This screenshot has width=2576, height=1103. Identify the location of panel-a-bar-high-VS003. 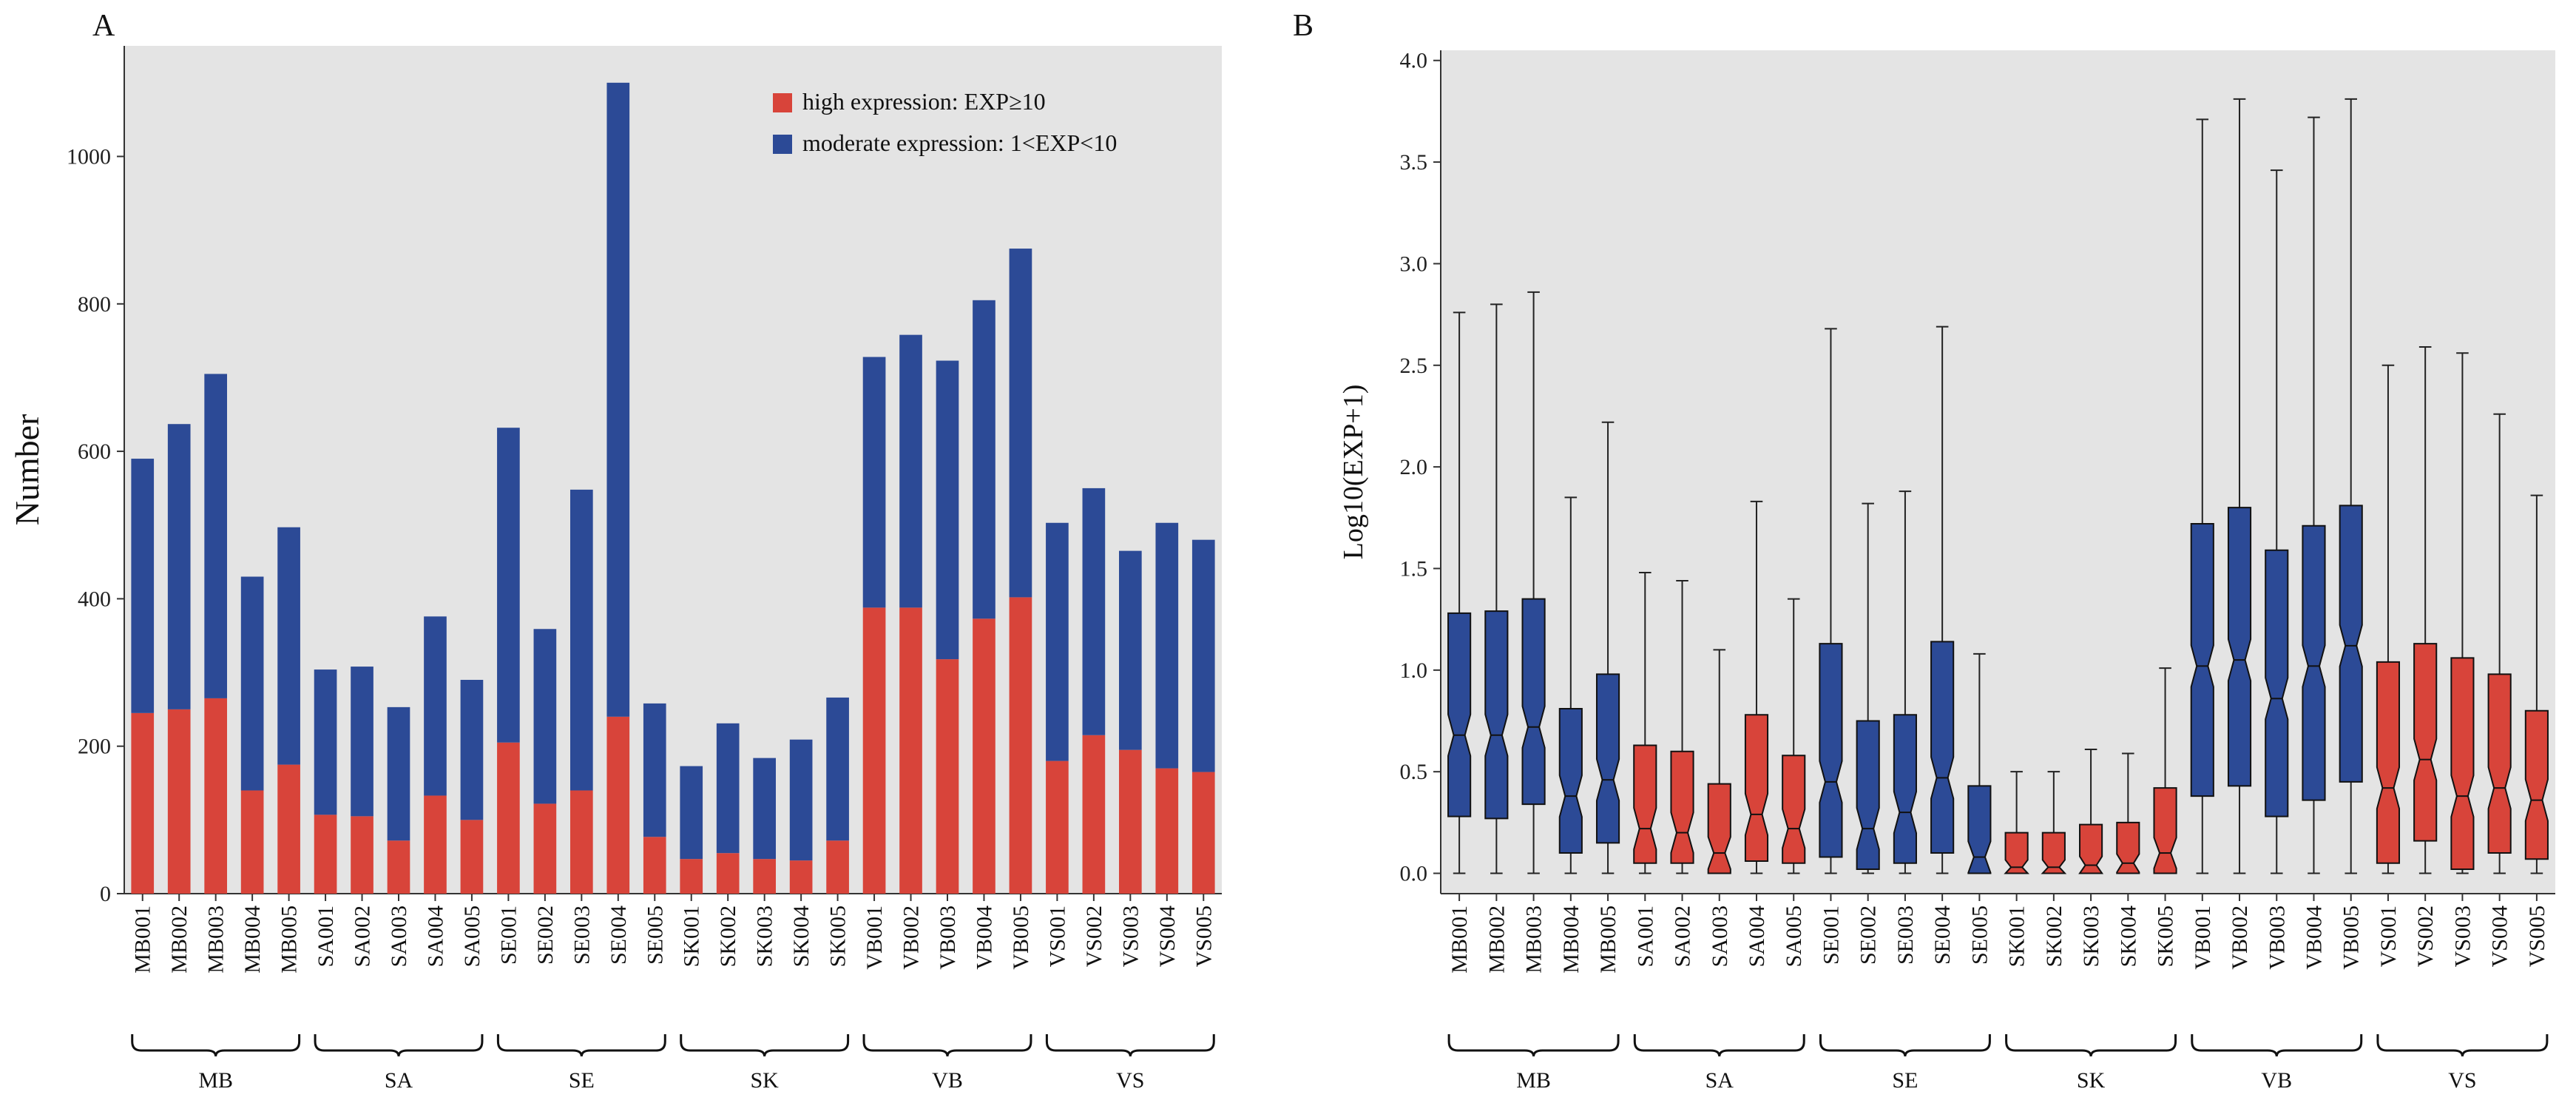
(1130, 821).